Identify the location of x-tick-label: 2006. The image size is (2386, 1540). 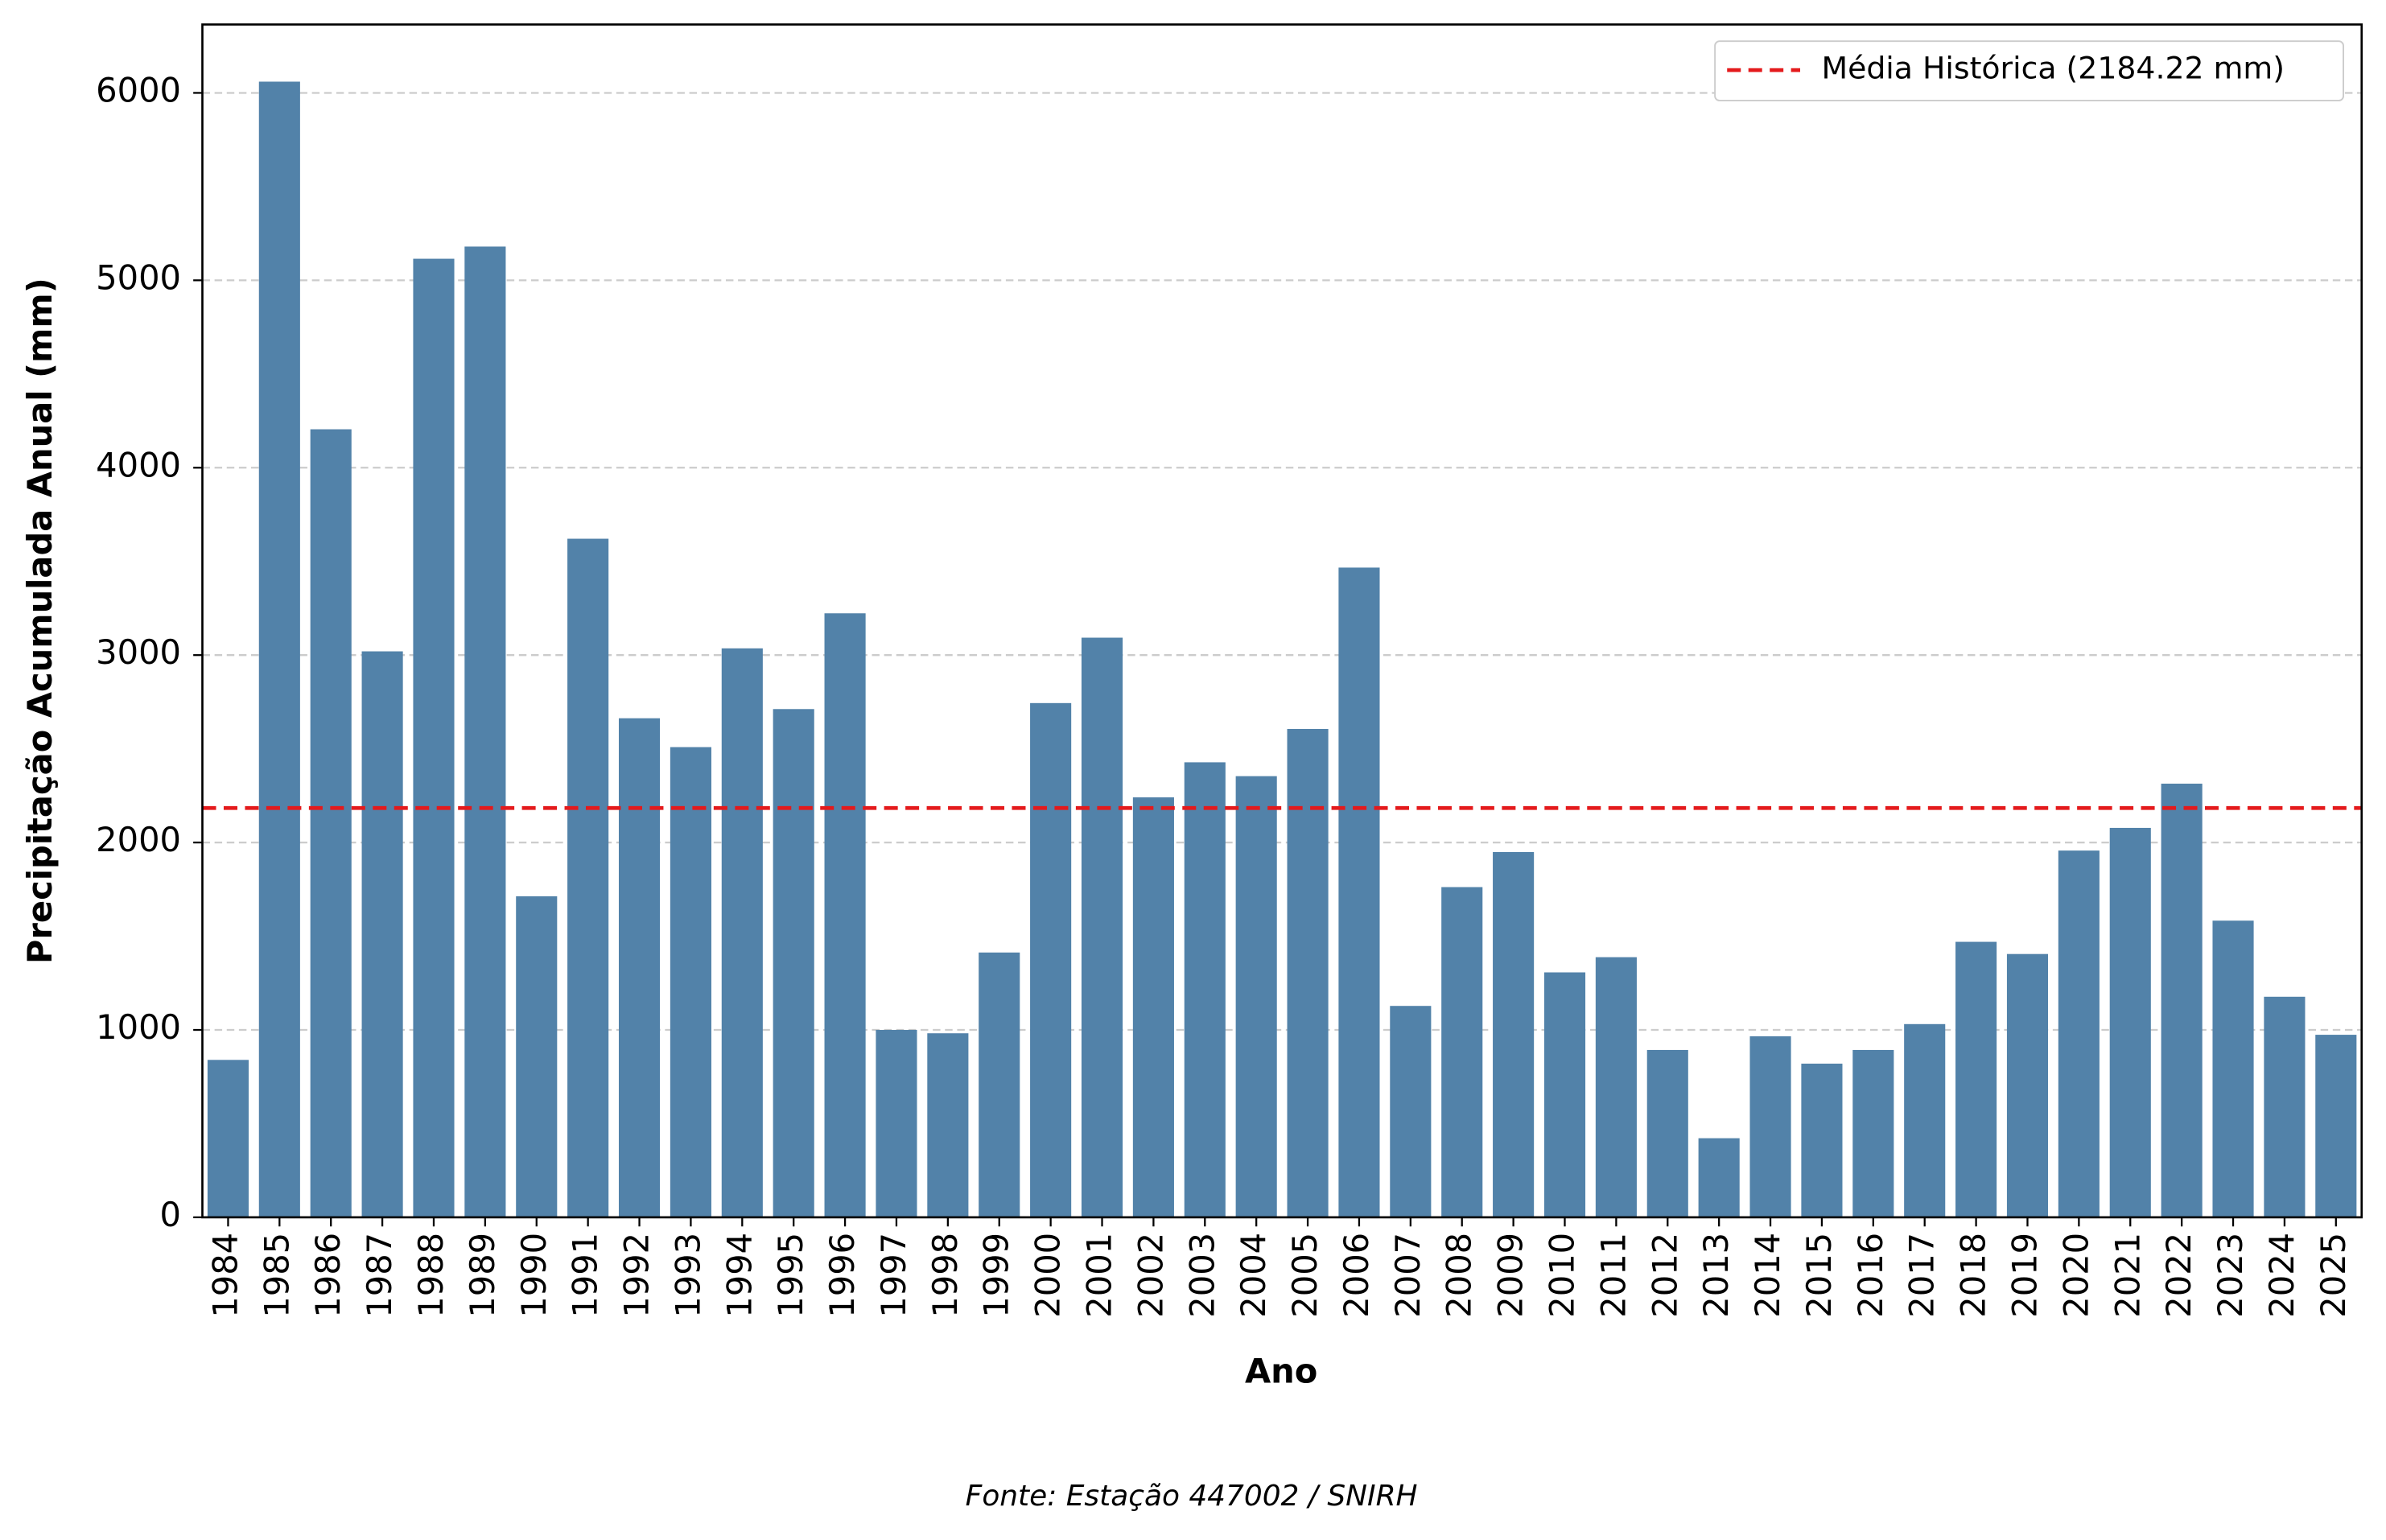
(1357, 1275).